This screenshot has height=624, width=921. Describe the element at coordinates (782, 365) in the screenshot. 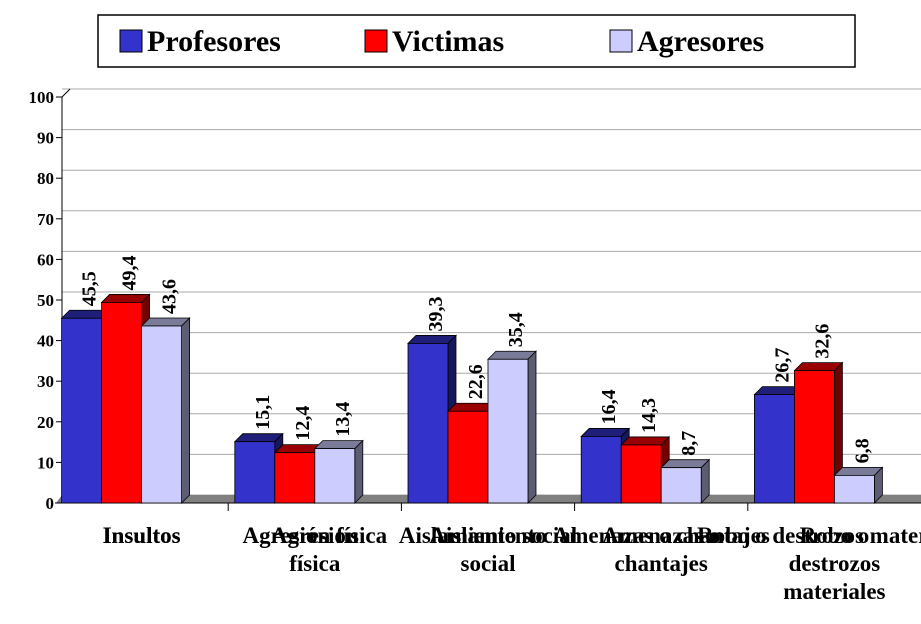

I see `value-label: 26,7` at that location.